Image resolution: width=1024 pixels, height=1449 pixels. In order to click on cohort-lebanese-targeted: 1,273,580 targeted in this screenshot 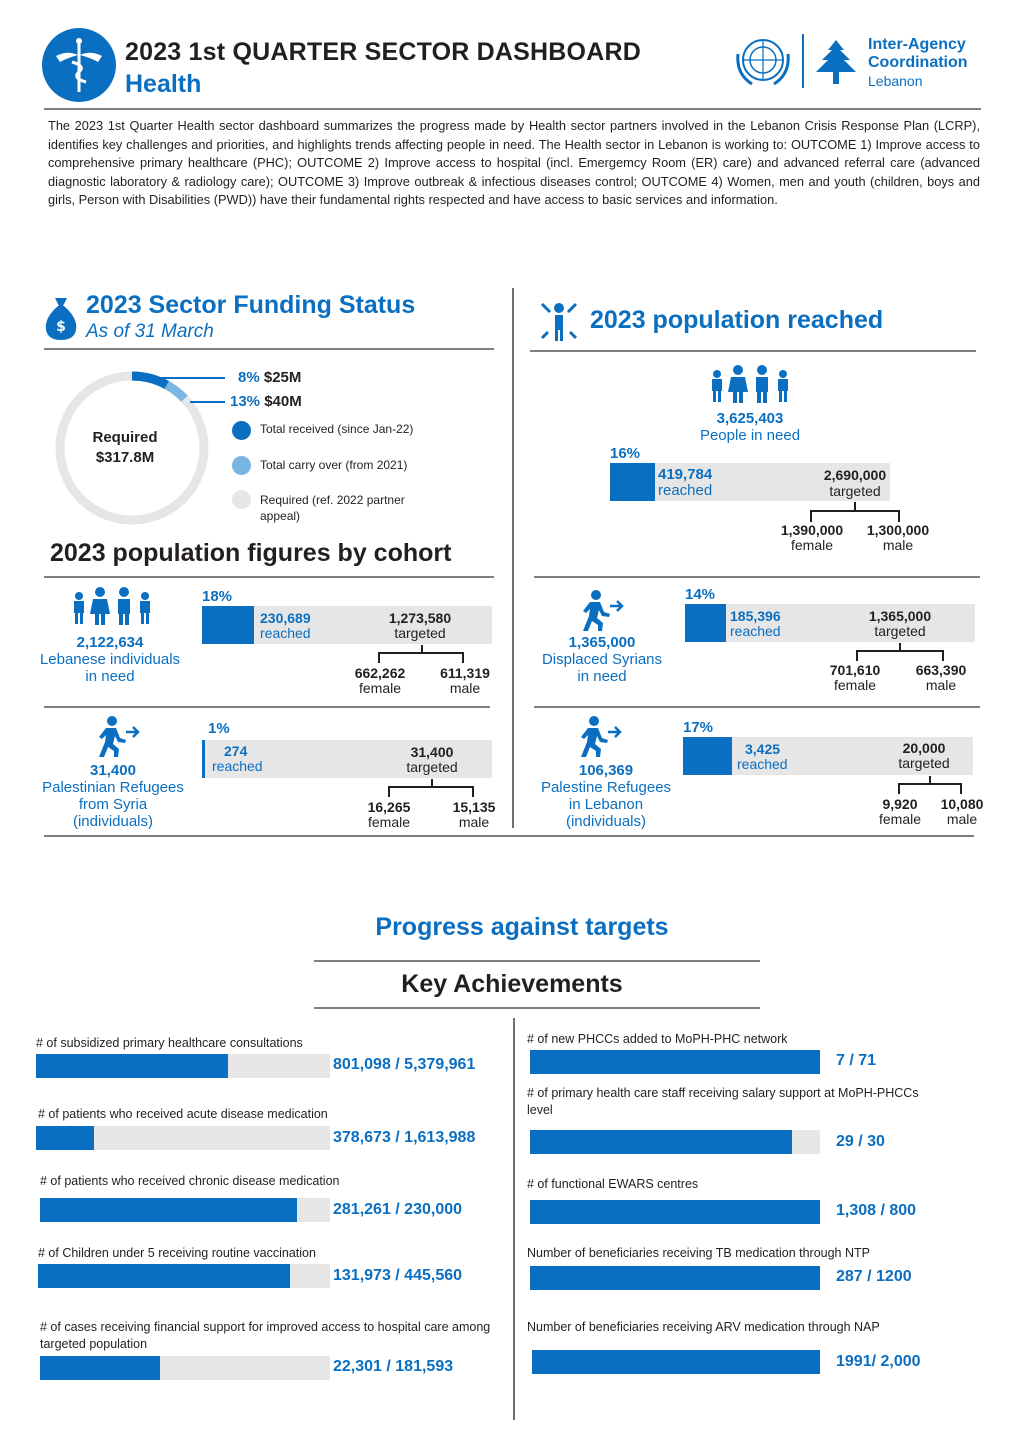, I will do `click(420, 626)`.